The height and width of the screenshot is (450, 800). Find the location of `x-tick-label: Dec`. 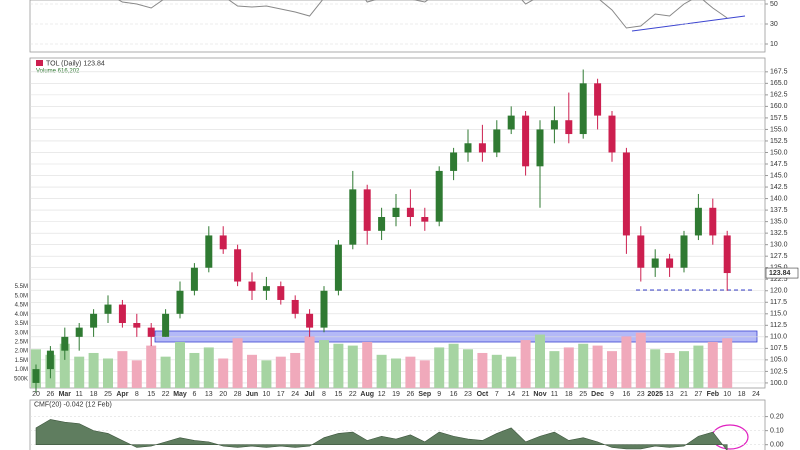

x-tick-label: Dec is located at coordinates (597, 394).